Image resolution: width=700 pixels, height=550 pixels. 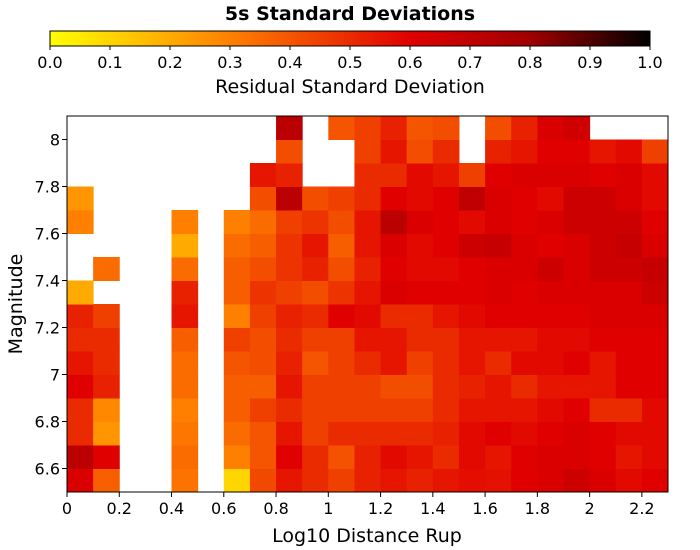 What do you see at coordinates (350, 38) in the screenshot?
I see `colorbar` at bounding box center [350, 38].